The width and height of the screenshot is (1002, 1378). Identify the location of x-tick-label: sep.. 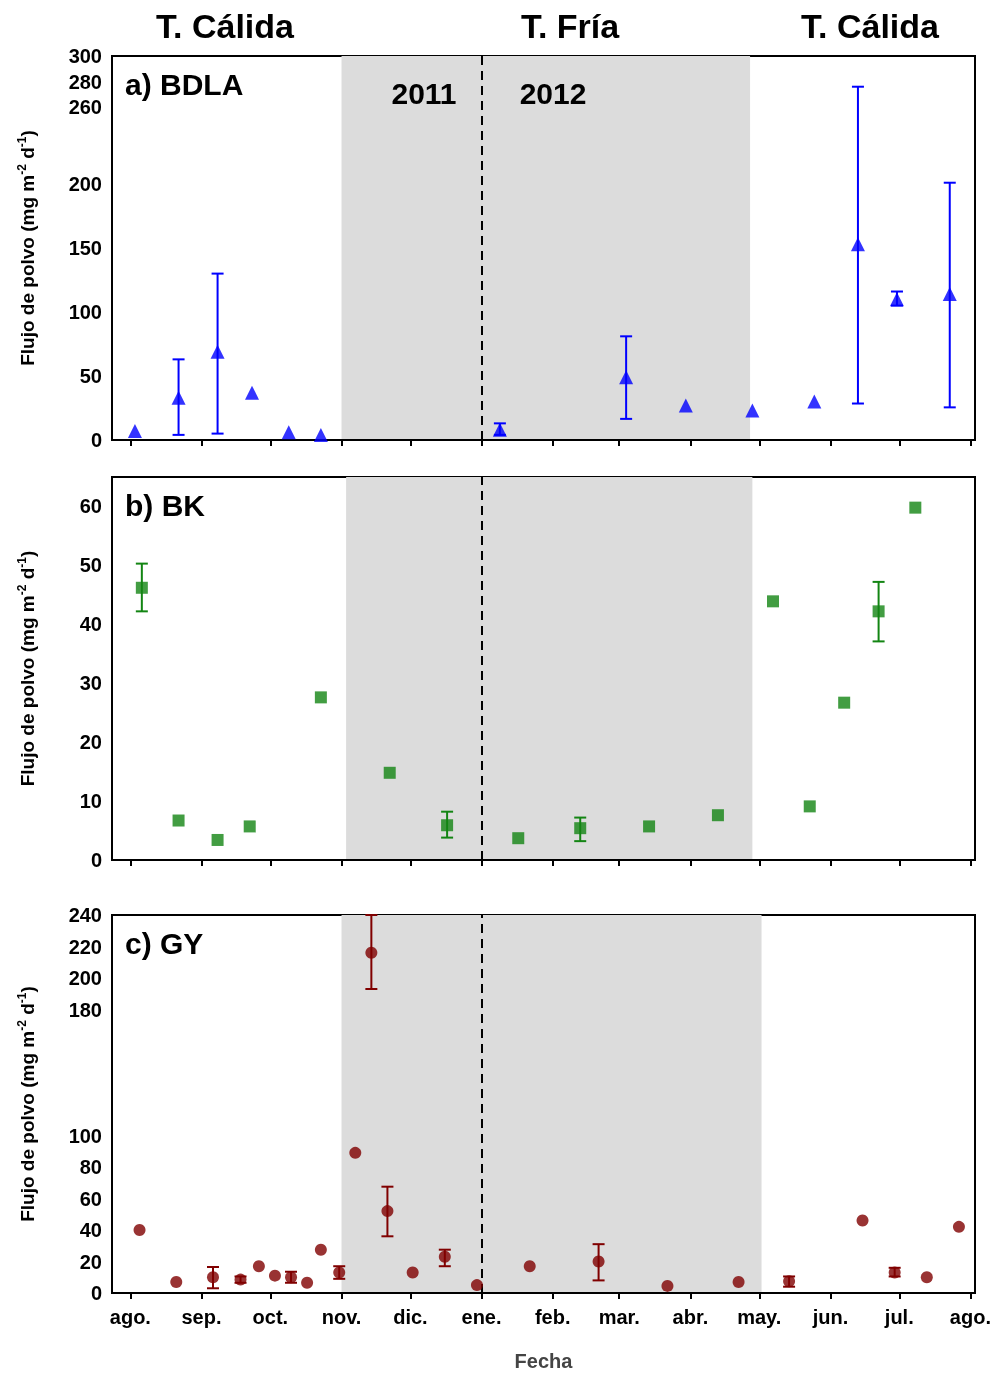
(201, 1317).